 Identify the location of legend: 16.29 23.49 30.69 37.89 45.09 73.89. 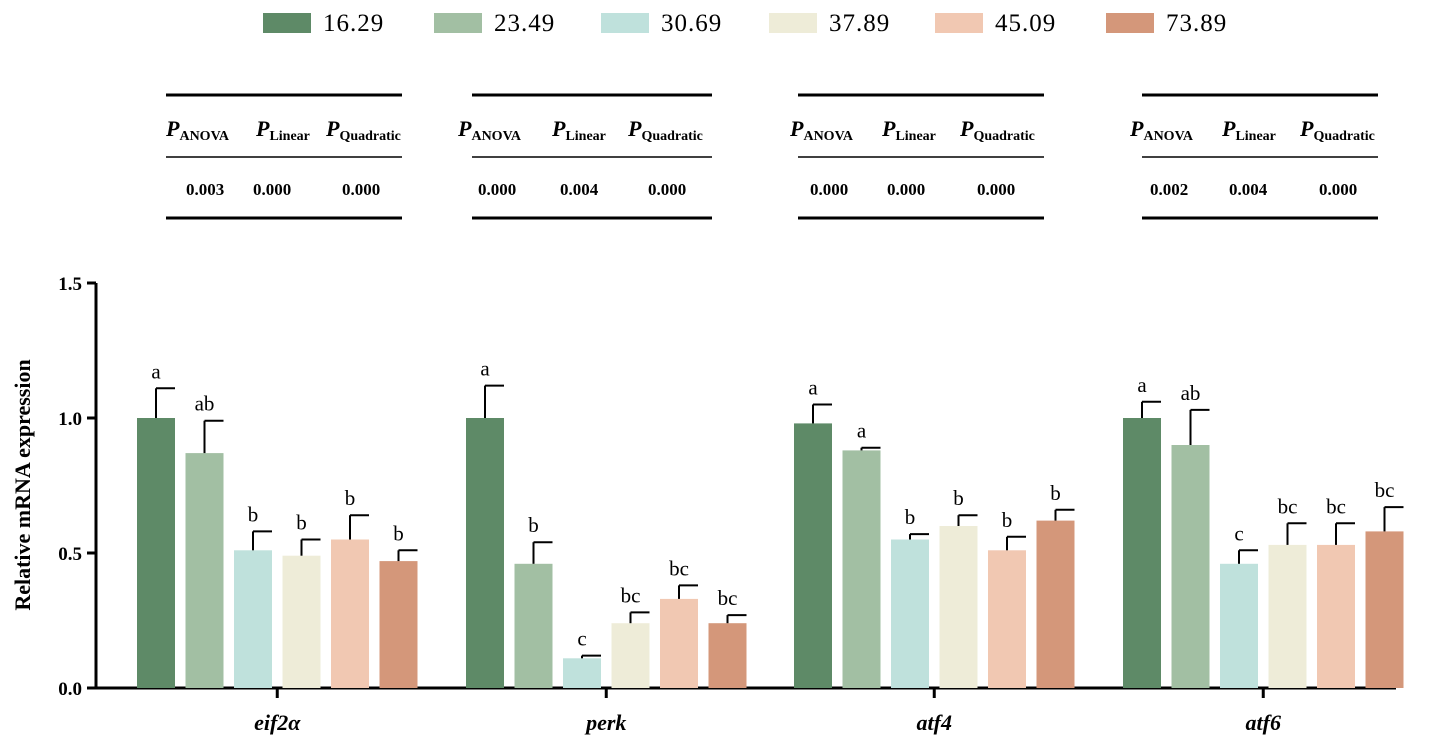
(745, 23).